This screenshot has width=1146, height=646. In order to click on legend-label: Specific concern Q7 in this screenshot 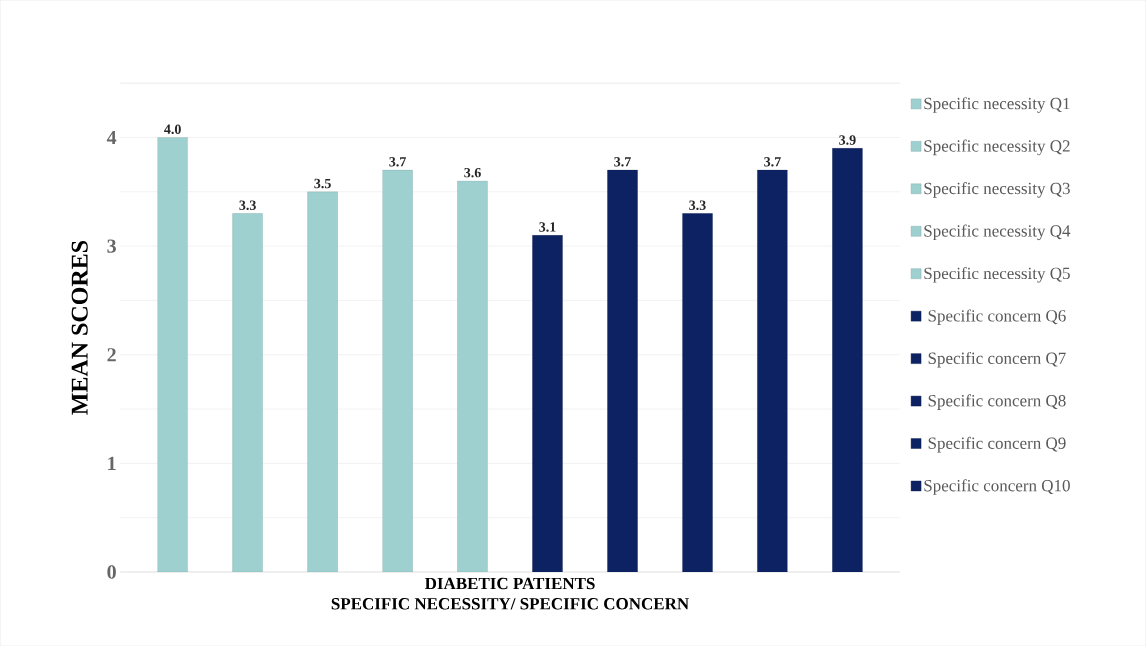, I will do `click(997, 359)`.